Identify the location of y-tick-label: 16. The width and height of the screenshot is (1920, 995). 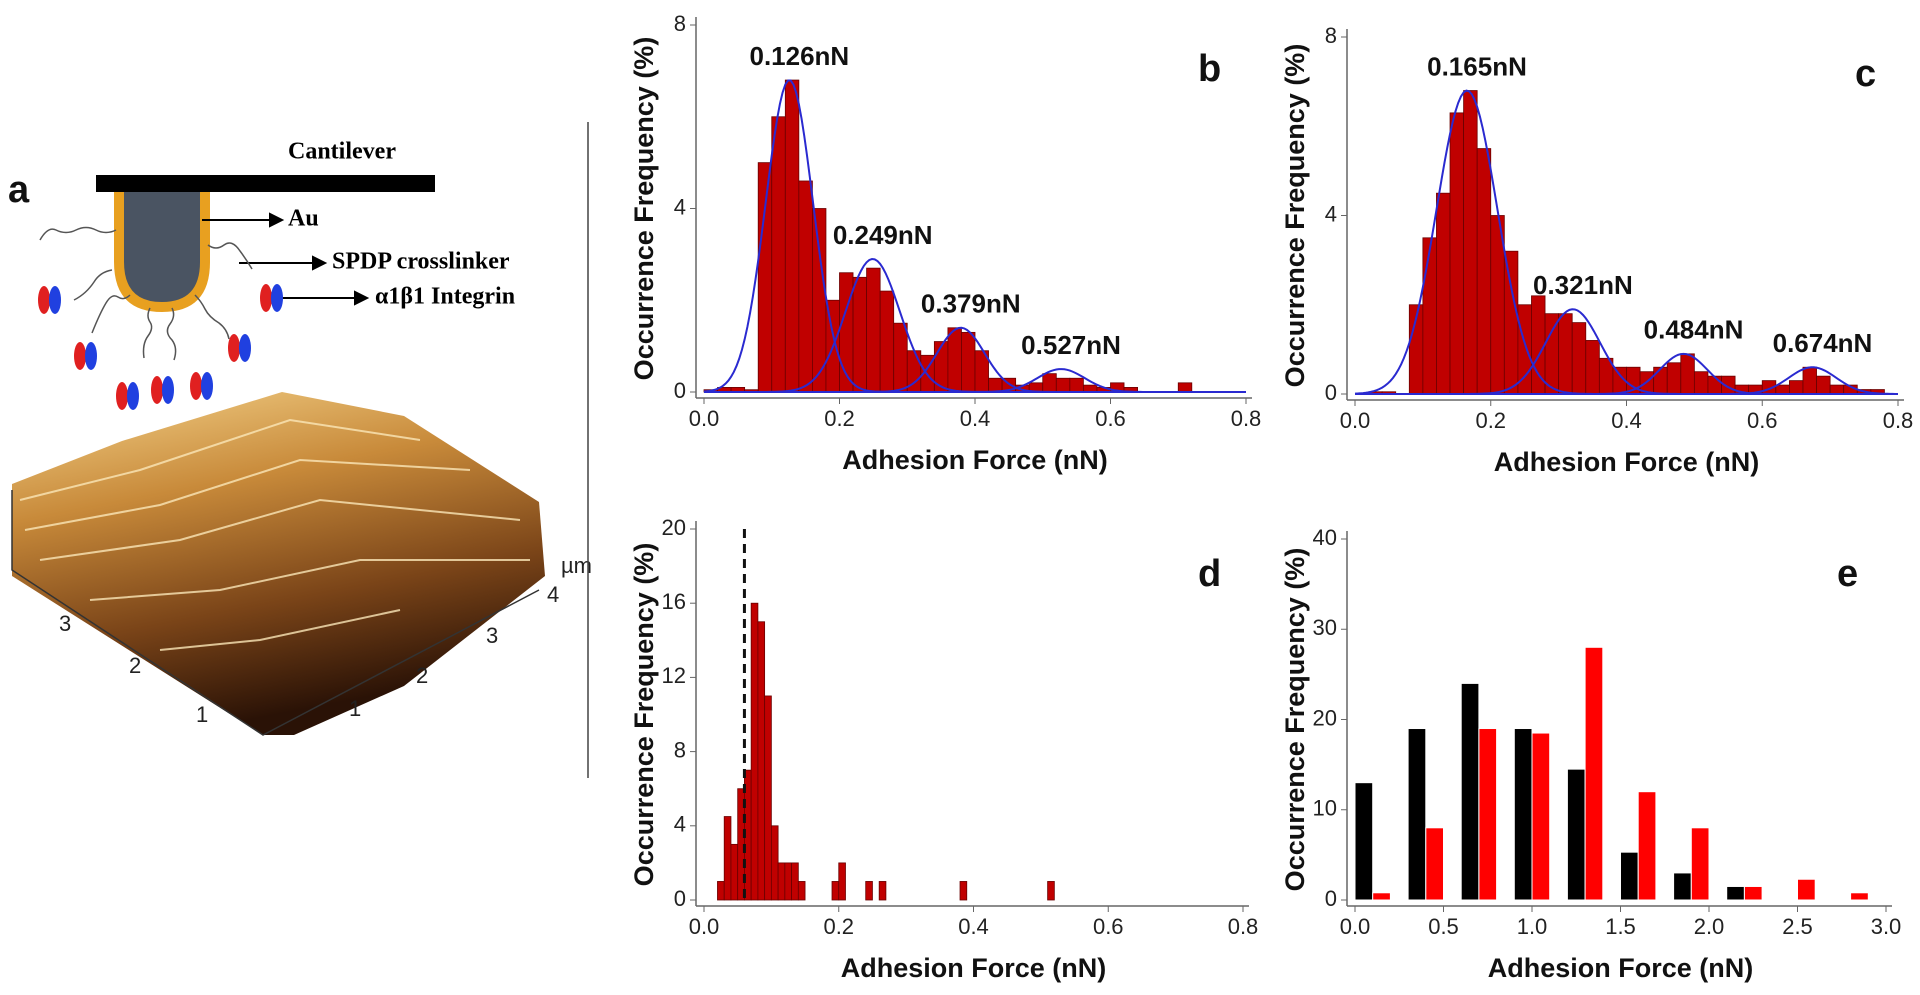
(674, 601).